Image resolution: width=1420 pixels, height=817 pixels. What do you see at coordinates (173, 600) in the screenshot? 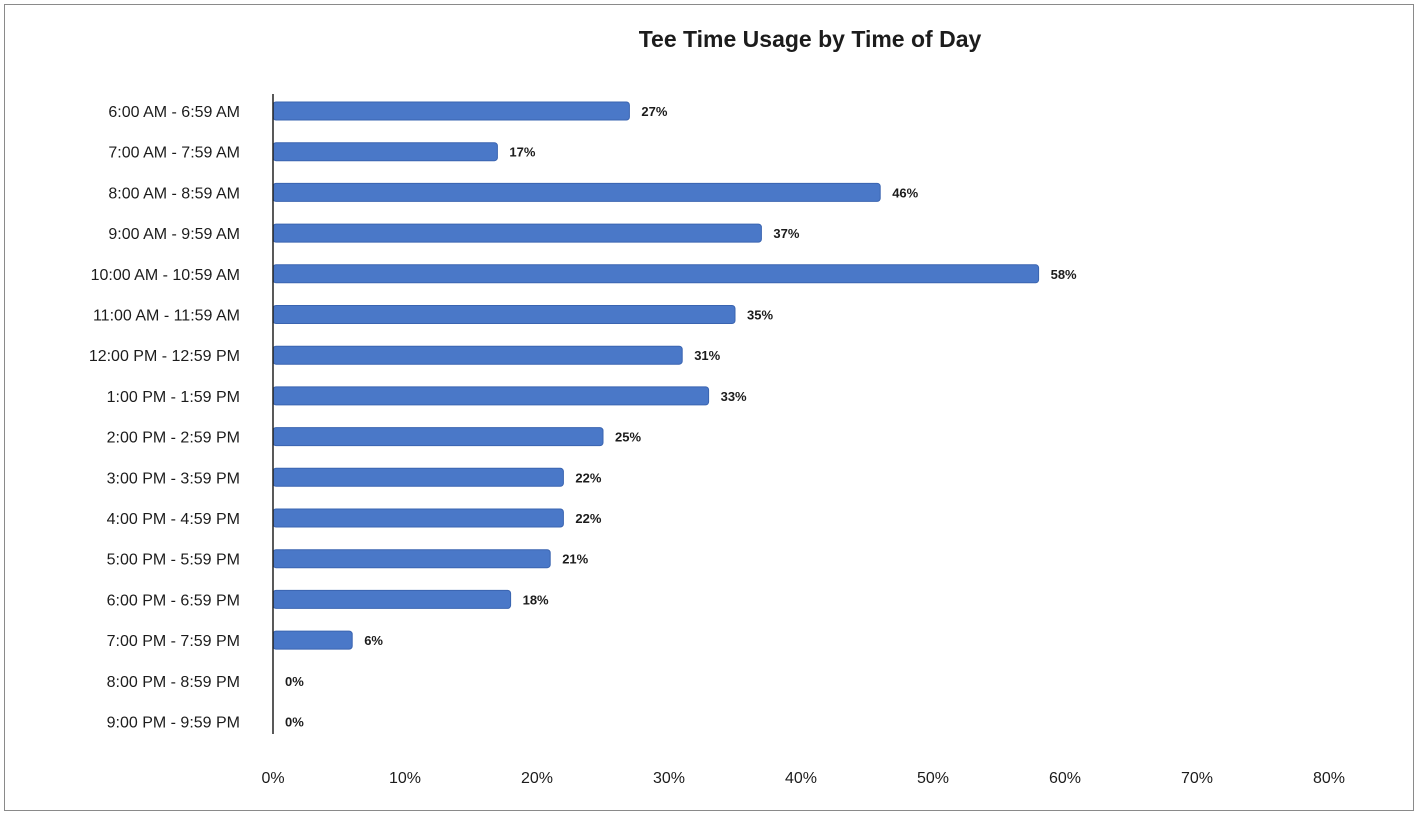
I see `category-label: 6:00 PM - 6:59 PM` at bounding box center [173, 600].